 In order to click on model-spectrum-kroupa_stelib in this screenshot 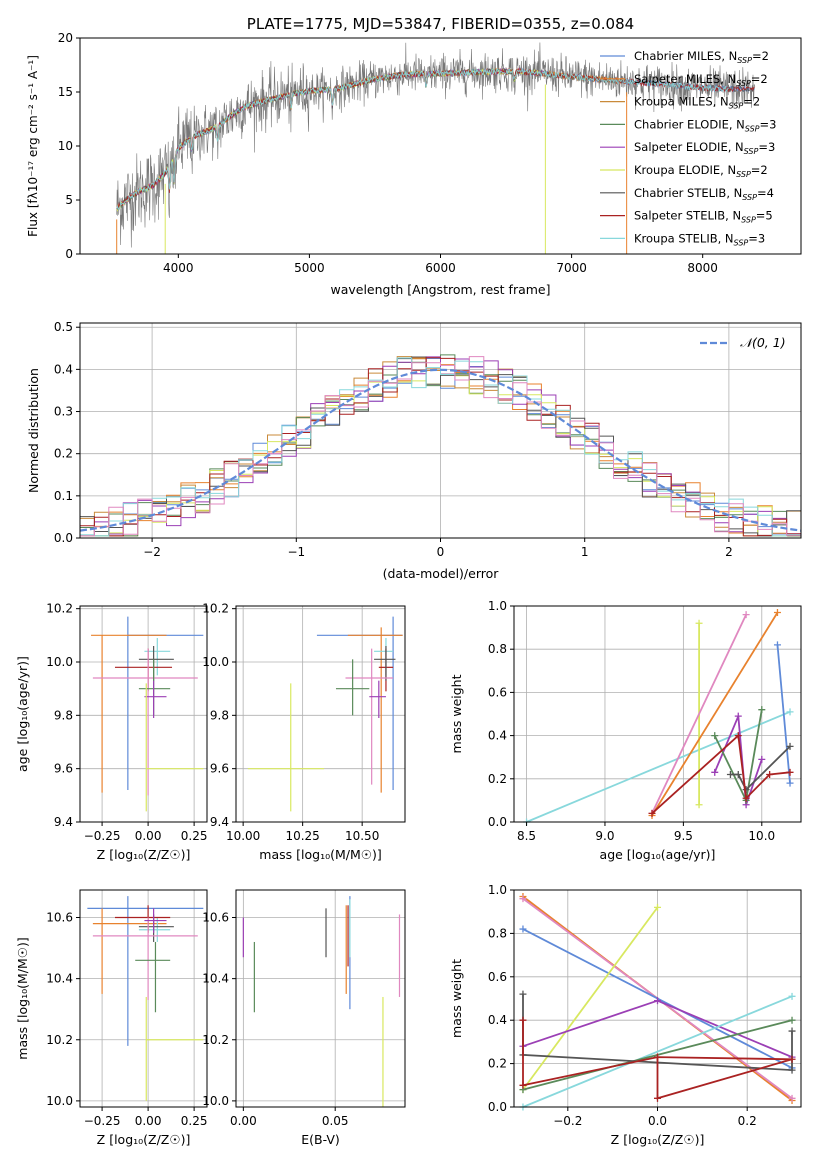, I will do `click(422, 139)`.